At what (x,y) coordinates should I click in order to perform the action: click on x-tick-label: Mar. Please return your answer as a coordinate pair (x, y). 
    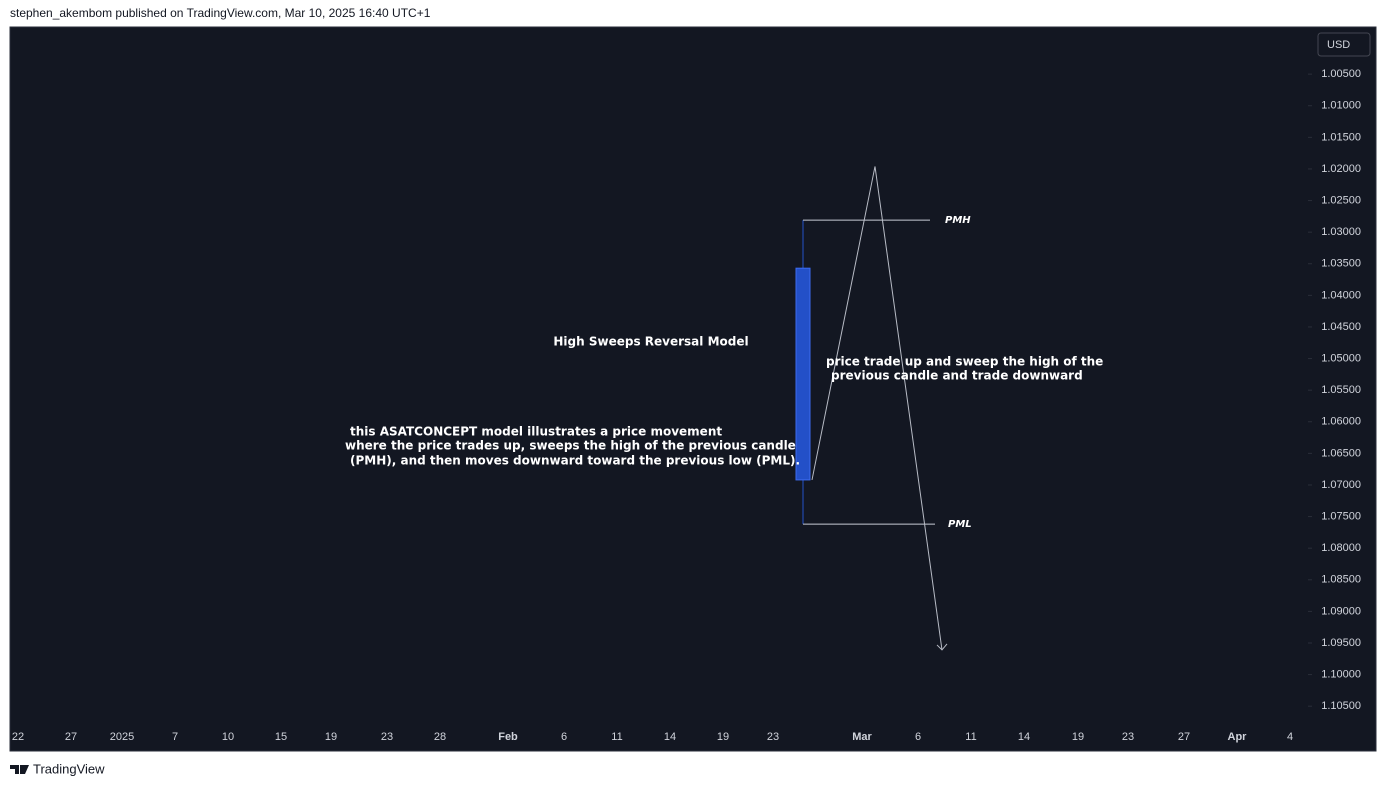
    Looking at the image, I should click on (862, 737).